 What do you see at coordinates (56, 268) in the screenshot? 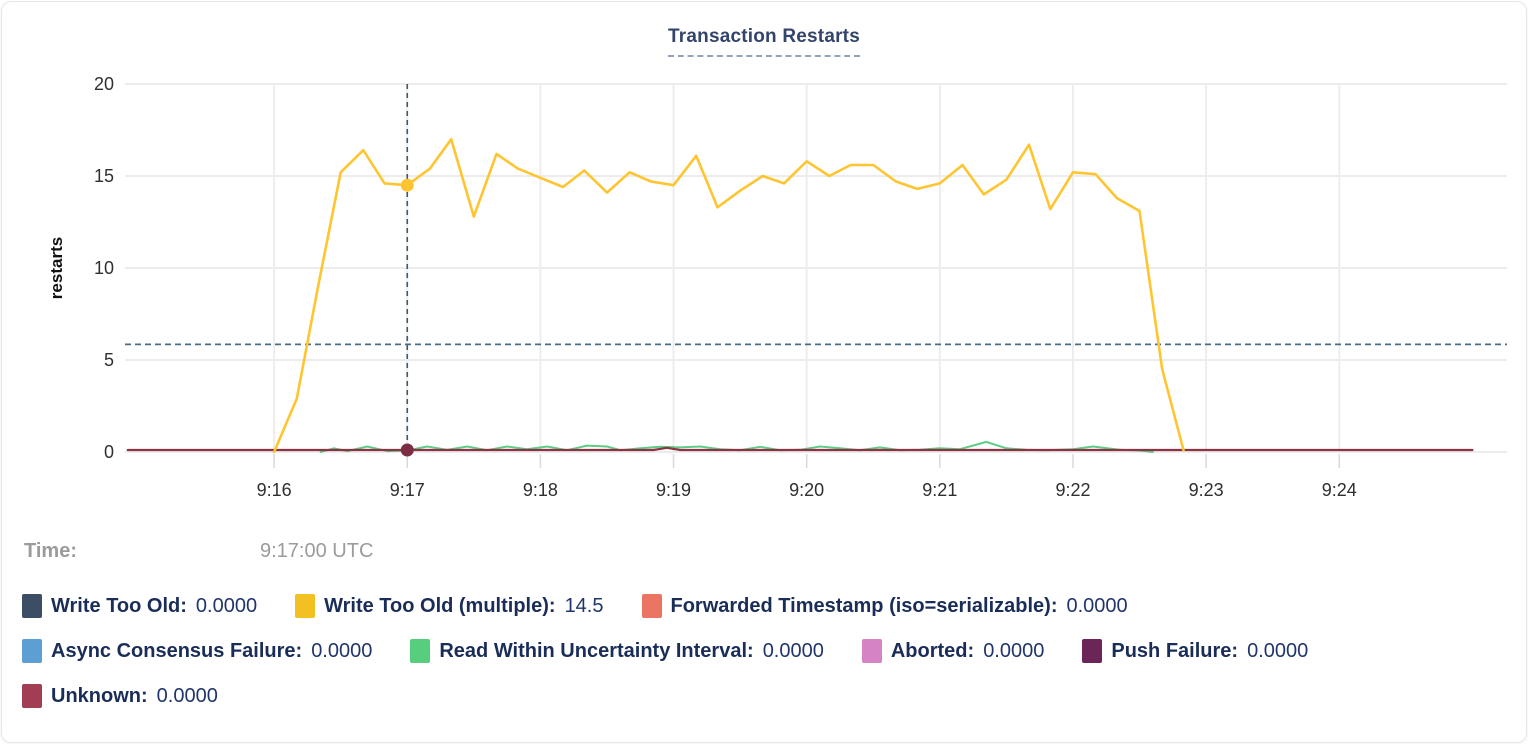
I see `y-axis-label: restarts` at bounding box center [56, 268].